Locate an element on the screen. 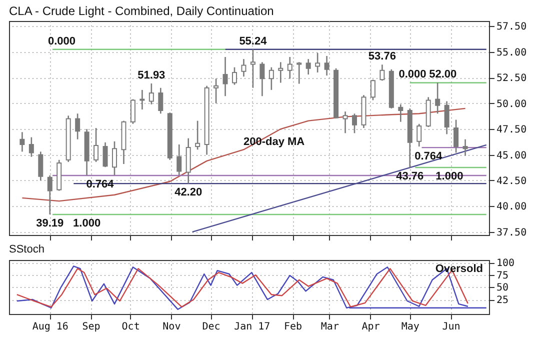  y-tick-label: 55.00 is located at coordinates (511, 52).